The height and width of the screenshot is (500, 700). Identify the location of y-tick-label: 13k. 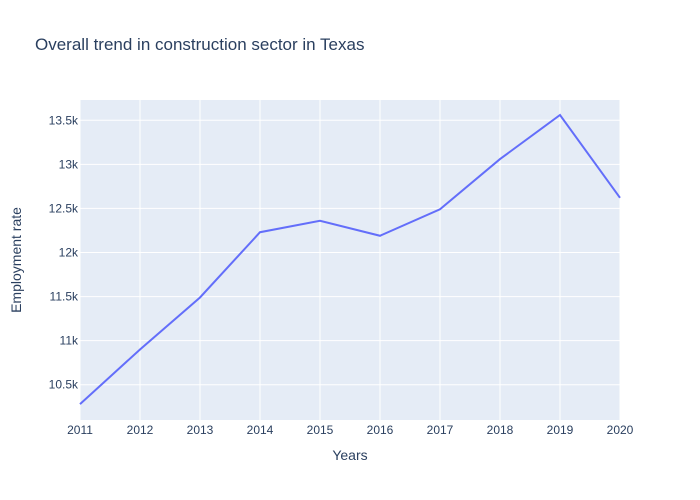
(69, 164).